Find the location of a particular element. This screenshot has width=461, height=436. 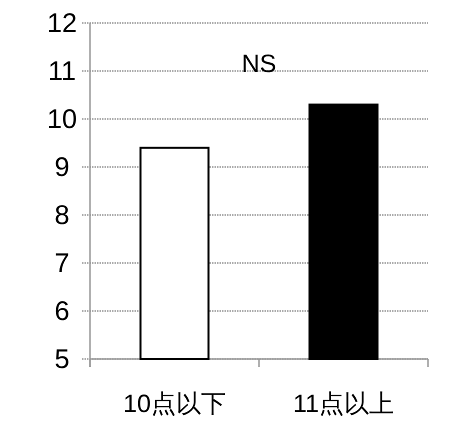

y-tick-label: 6 is located at coordinates (62, 311).